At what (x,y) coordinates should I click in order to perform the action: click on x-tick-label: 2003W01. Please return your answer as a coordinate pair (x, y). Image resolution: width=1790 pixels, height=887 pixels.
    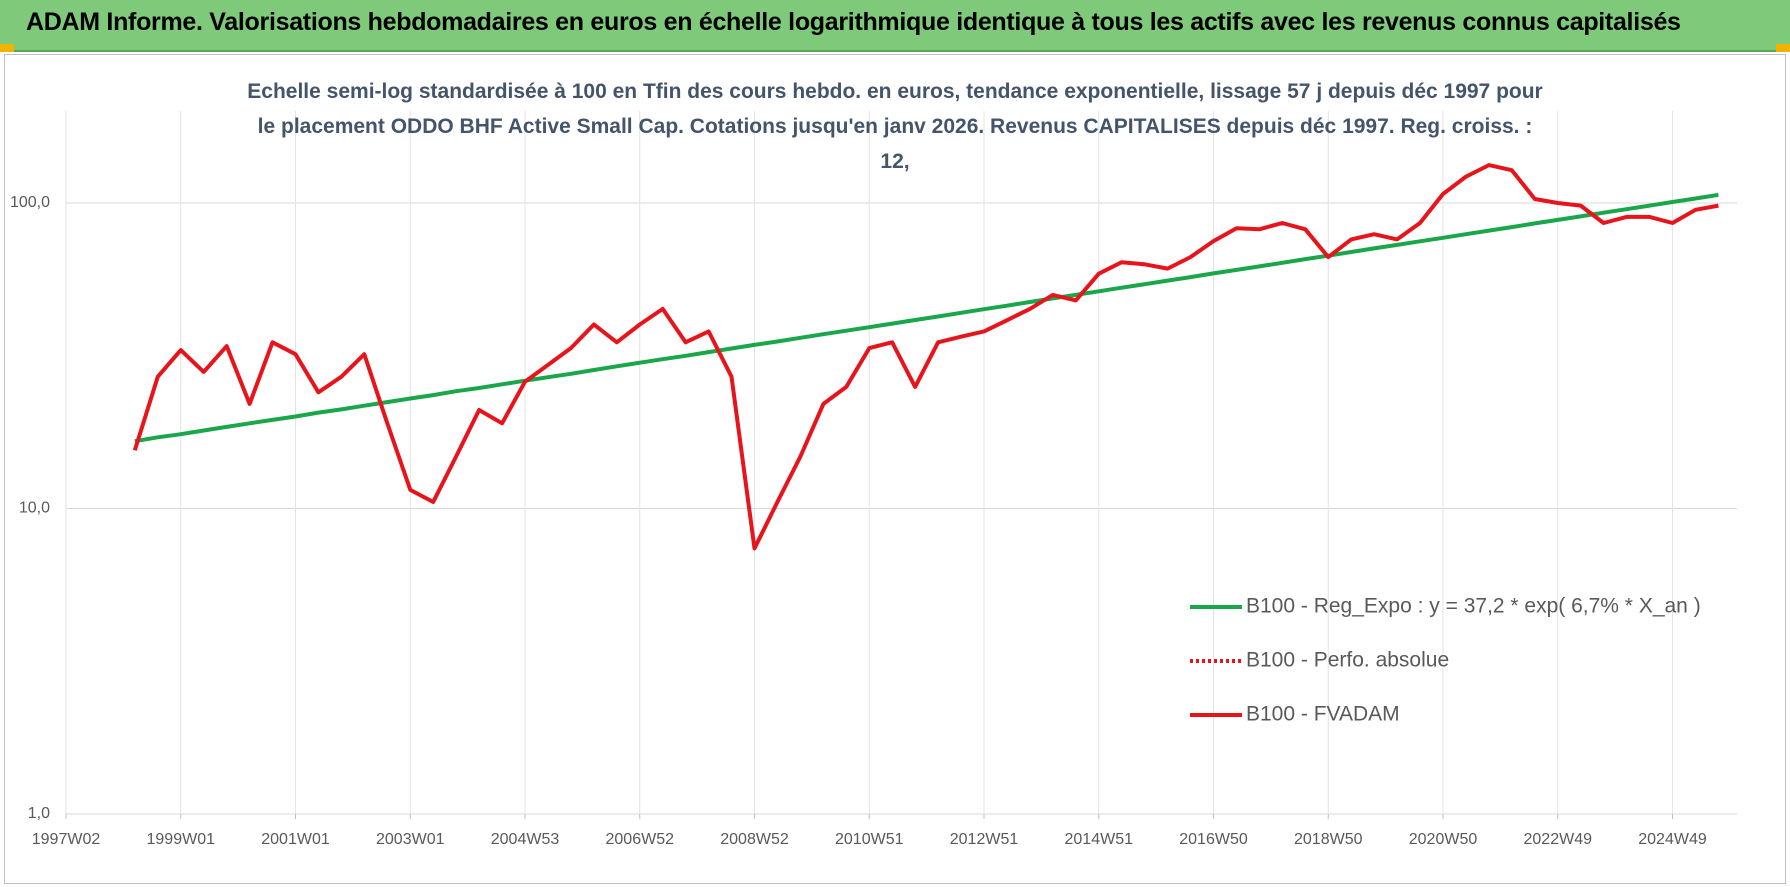
    Looking at the image, I should click on (410, 839).